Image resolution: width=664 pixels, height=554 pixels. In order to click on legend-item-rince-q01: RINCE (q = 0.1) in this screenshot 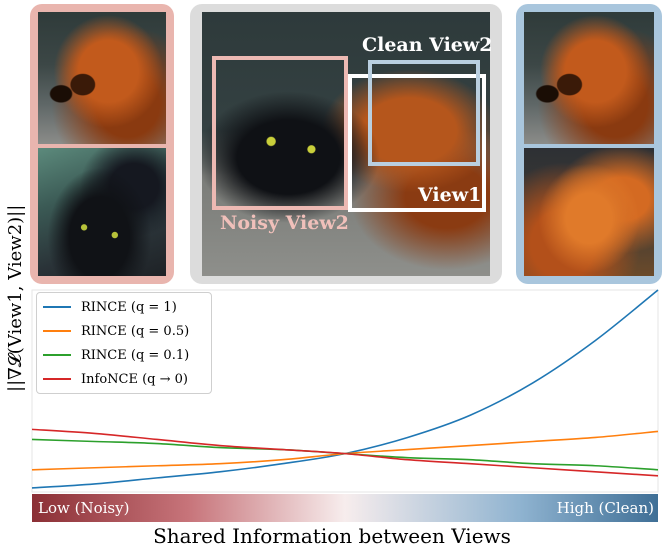, I will do `click(116, 355)`.